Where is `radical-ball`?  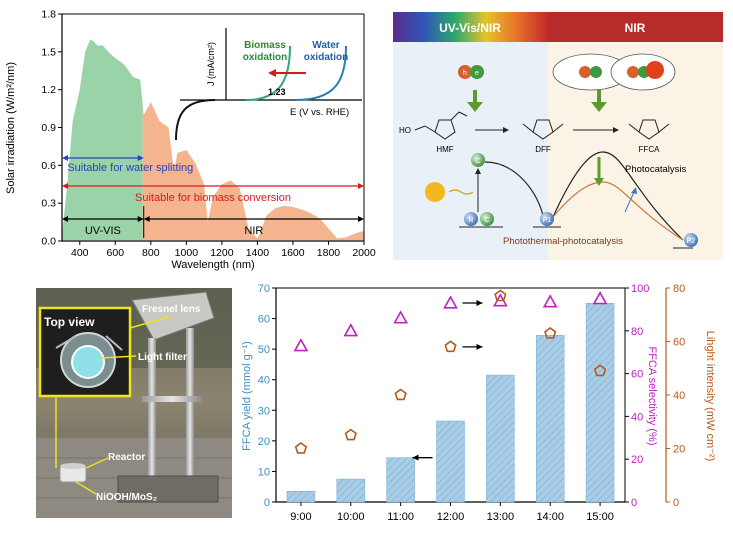
radical-ball is located at coordinates (471, 219).